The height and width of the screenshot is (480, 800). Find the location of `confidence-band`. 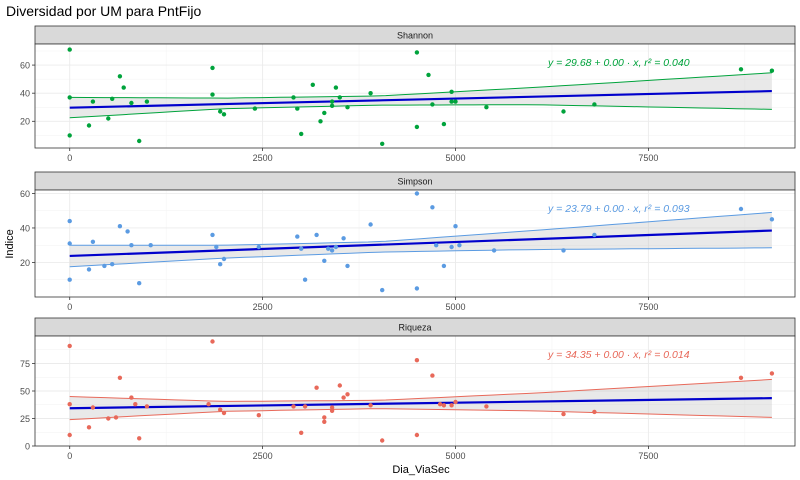

confidence-band is located at coordinates (420, 399).